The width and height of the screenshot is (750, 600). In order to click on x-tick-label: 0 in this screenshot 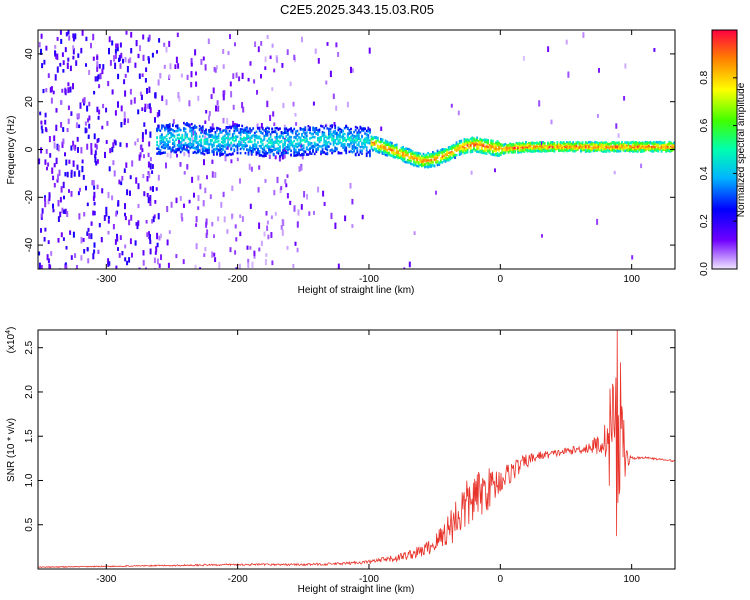, I will do `click(501, 579)`.